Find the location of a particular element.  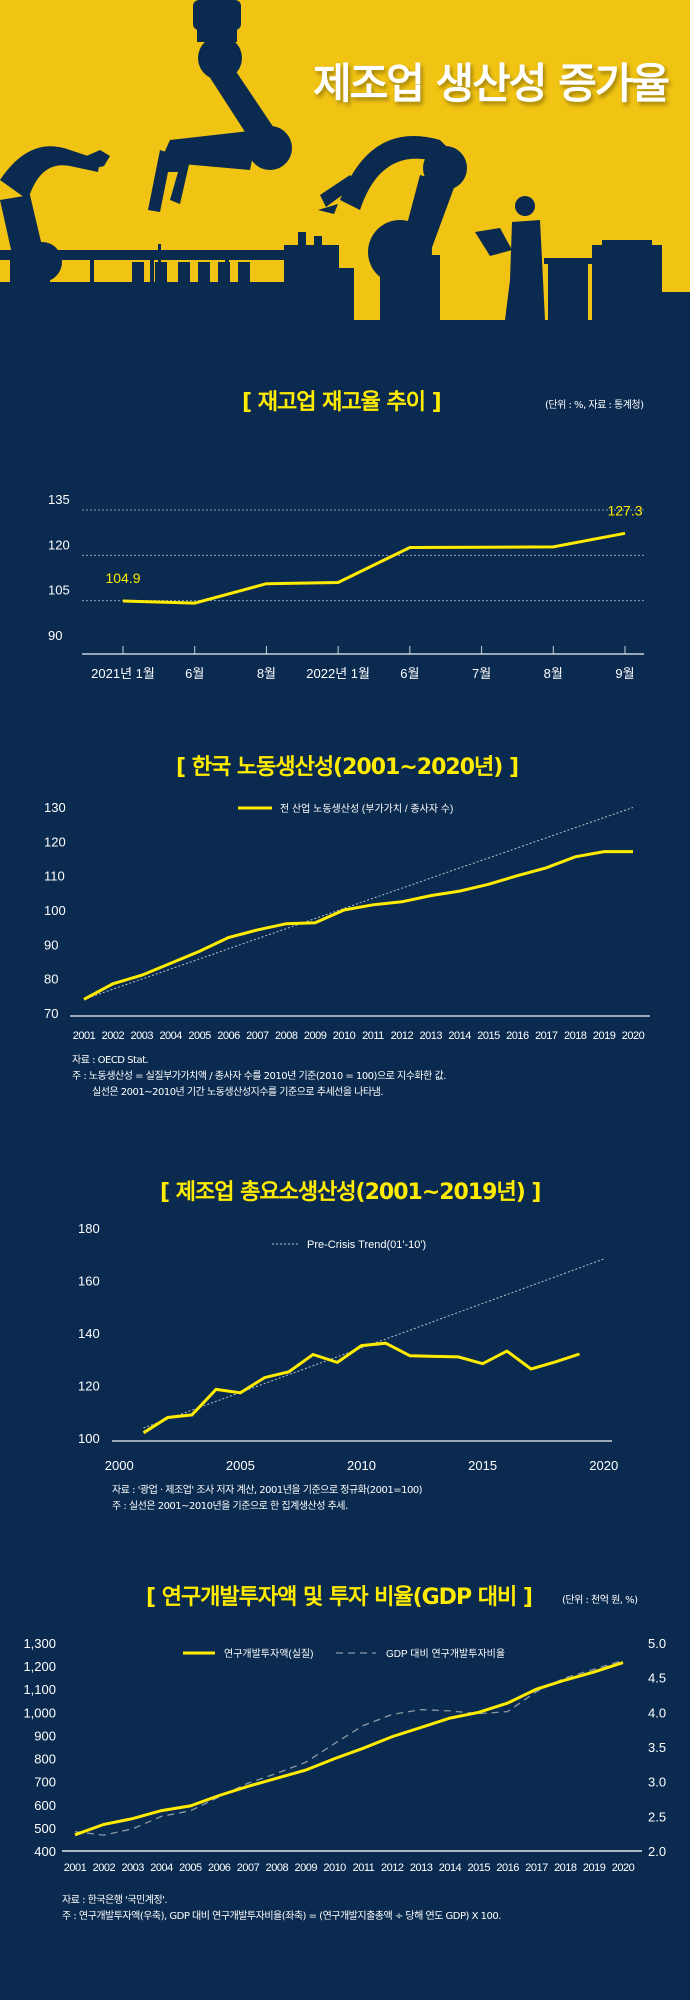

y-left-tick-label: 400 is located at coordinates (45, 1851).